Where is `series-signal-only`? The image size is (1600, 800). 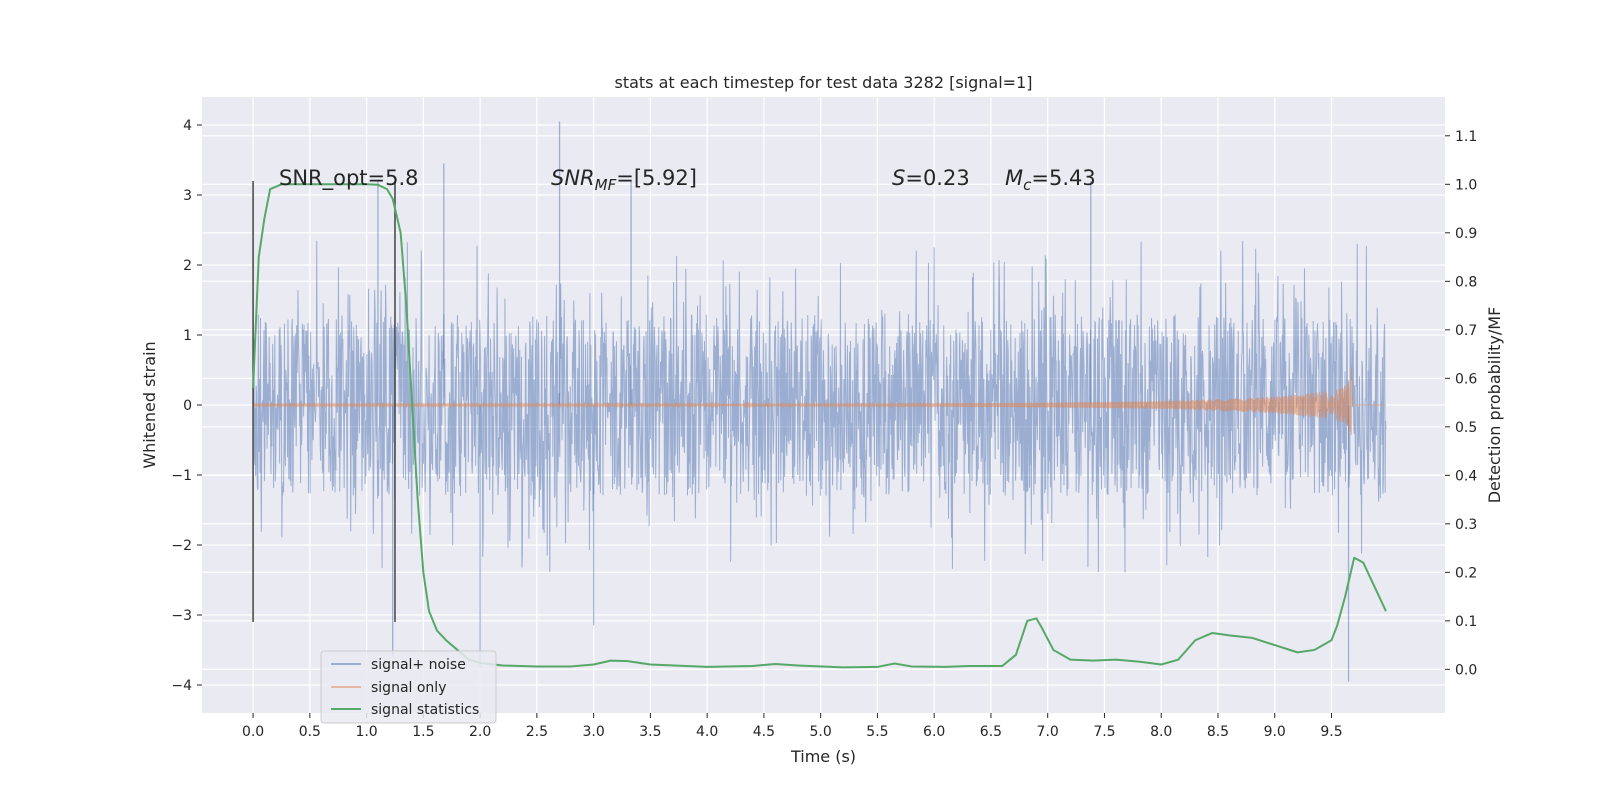
series-signal-only is located at coordinates (819, 401).